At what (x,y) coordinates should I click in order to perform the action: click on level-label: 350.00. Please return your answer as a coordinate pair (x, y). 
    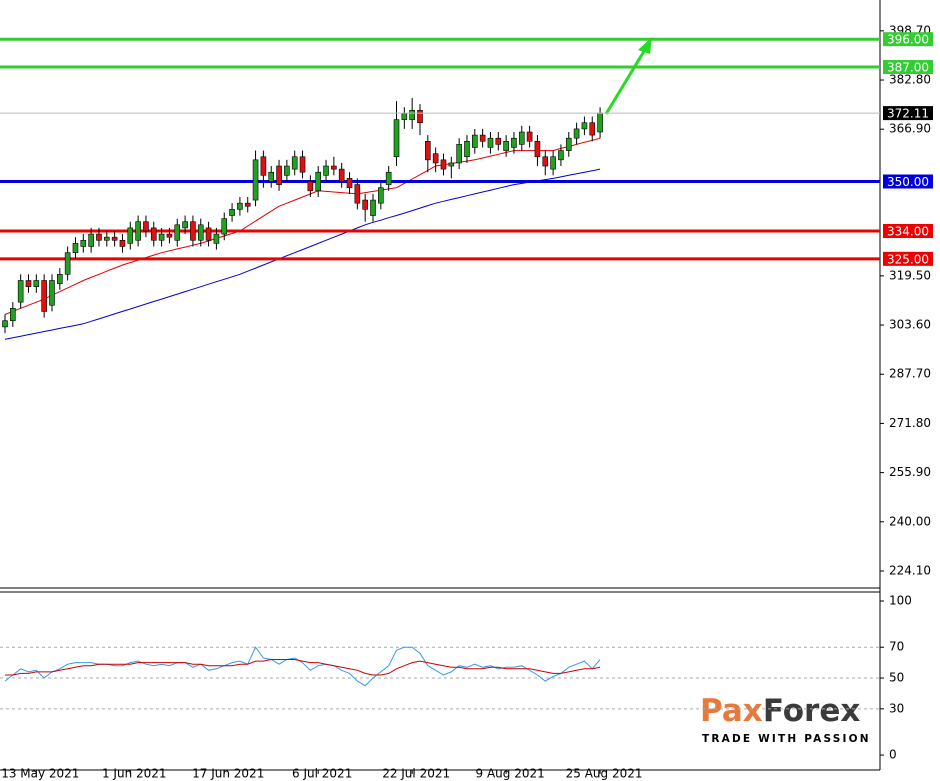
    Looking at the image, I should click on (908, 182).